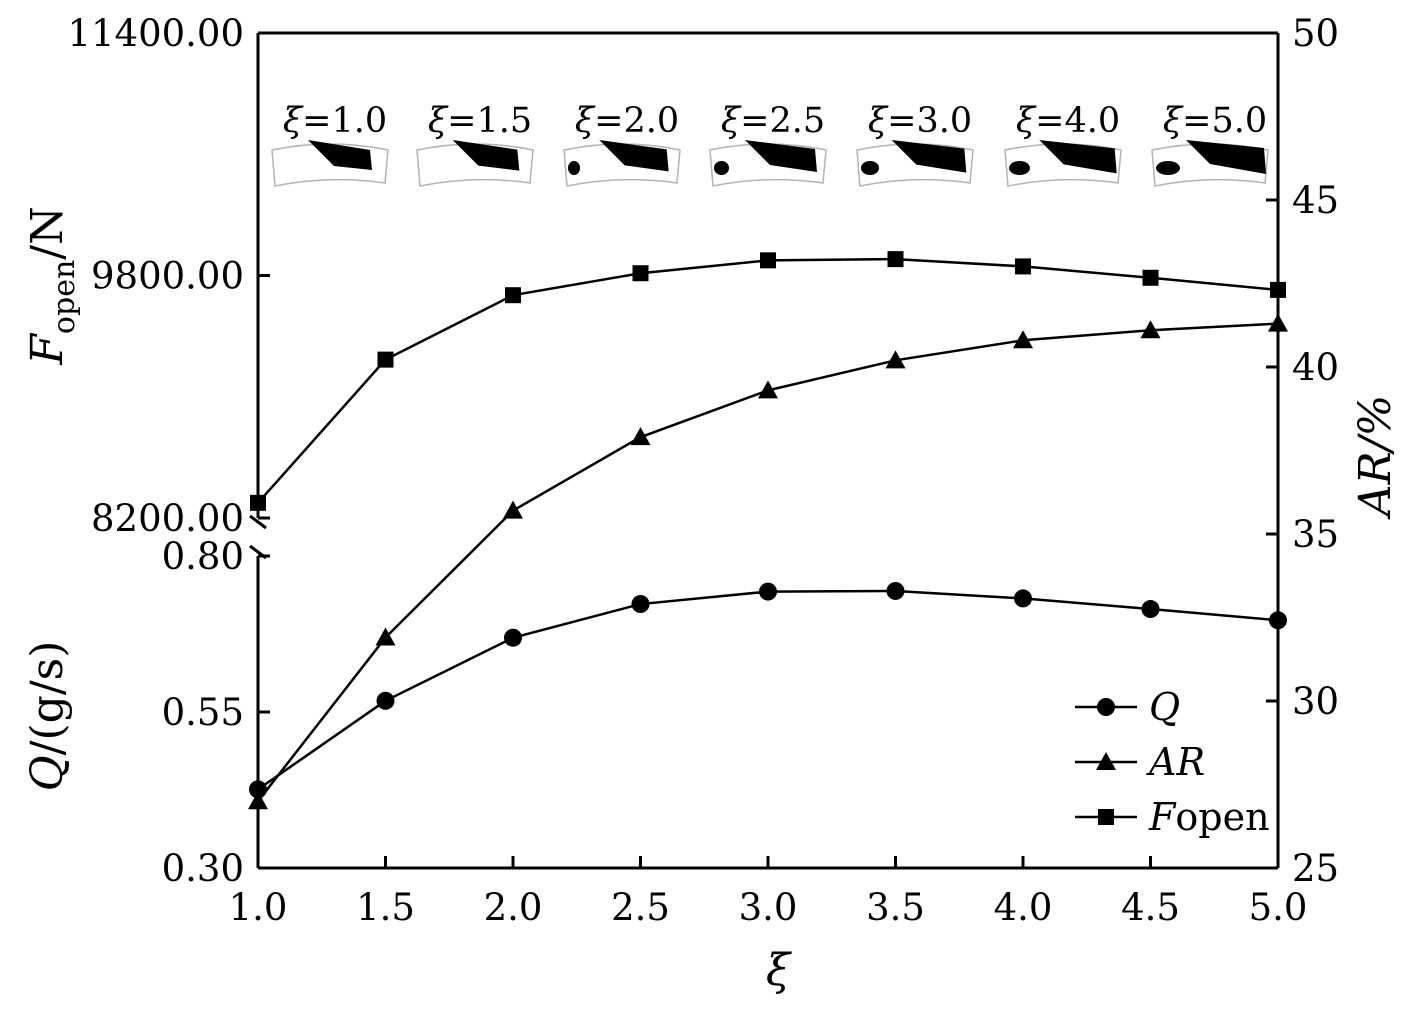  I want to click on right-axis-title: AR/%, so click(1375, 458).